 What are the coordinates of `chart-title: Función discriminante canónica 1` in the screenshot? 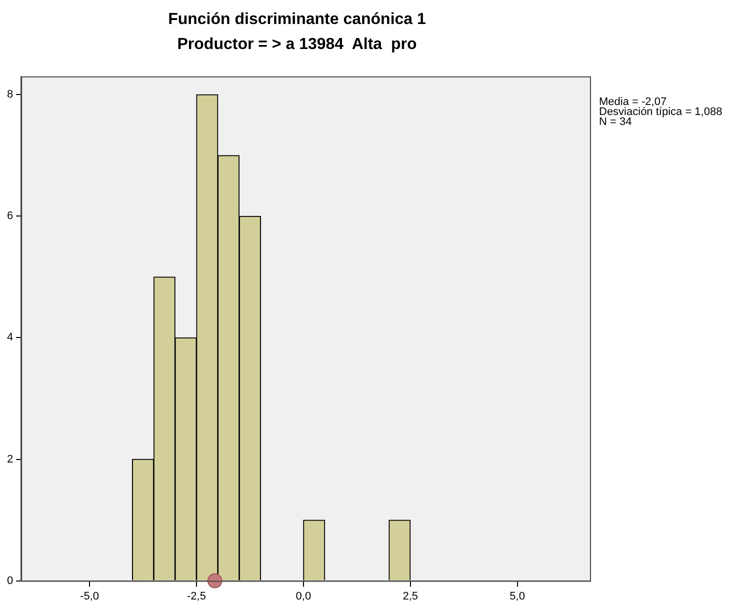 It's located at (297, 19).